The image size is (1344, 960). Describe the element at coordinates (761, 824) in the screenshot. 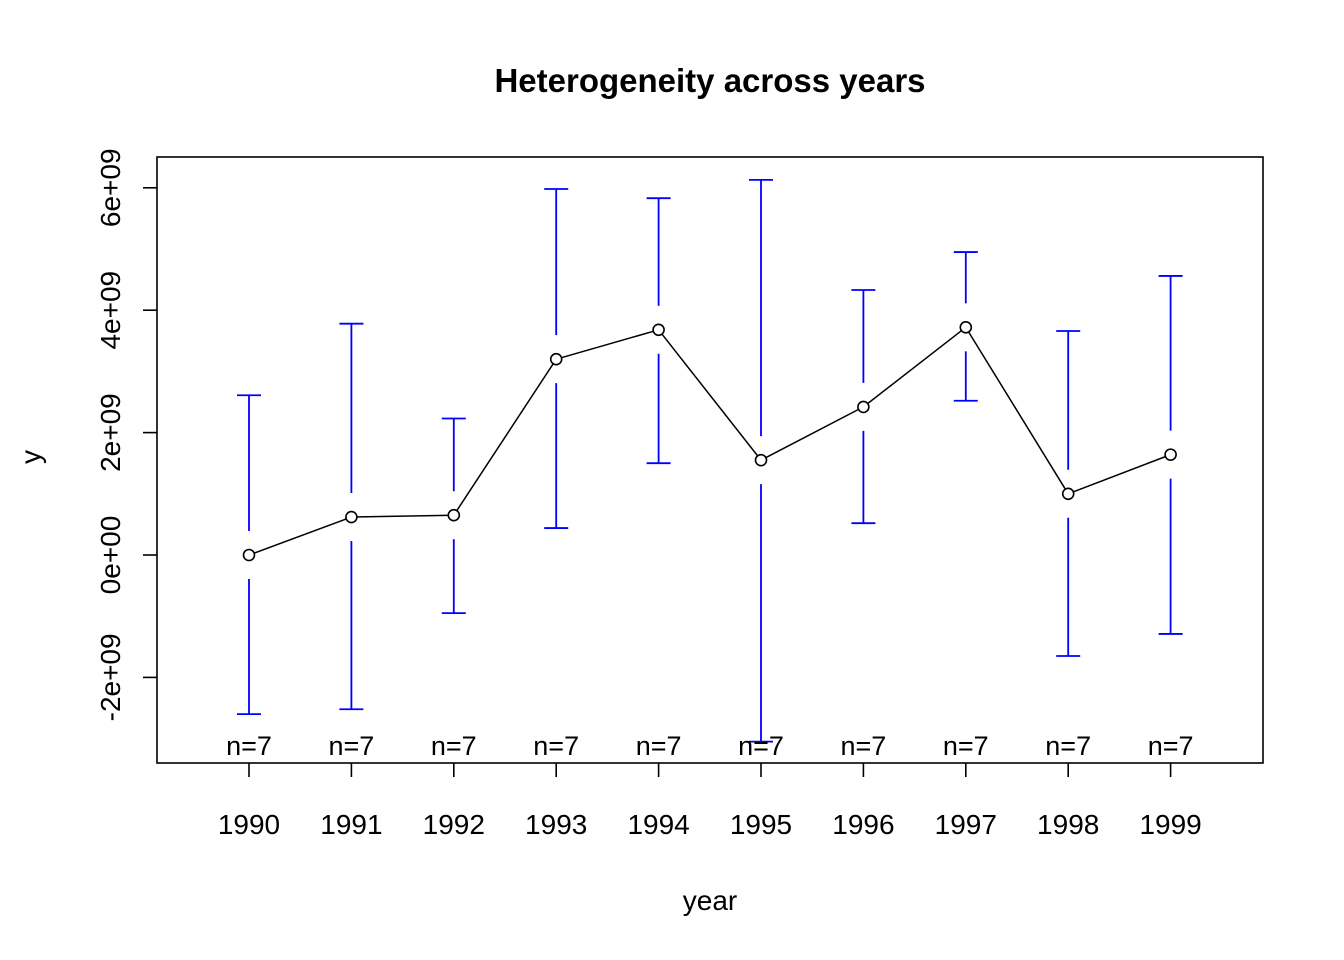

I see `x-tick-label: 1995` at that location.